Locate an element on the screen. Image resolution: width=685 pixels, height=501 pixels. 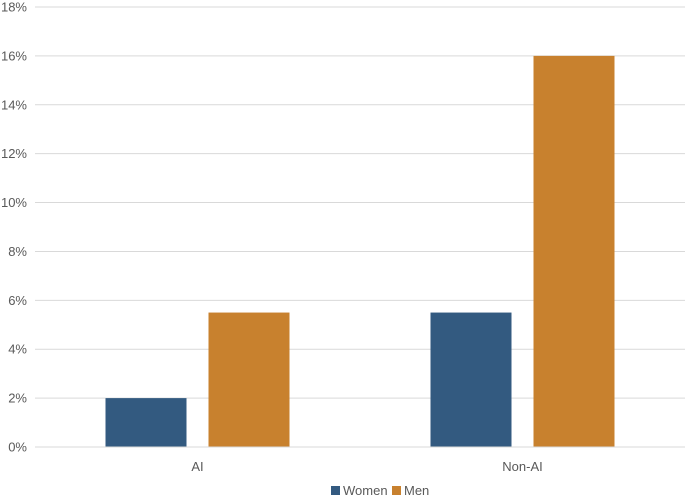
legend-swatch-men is located at coordinates (396, 490).